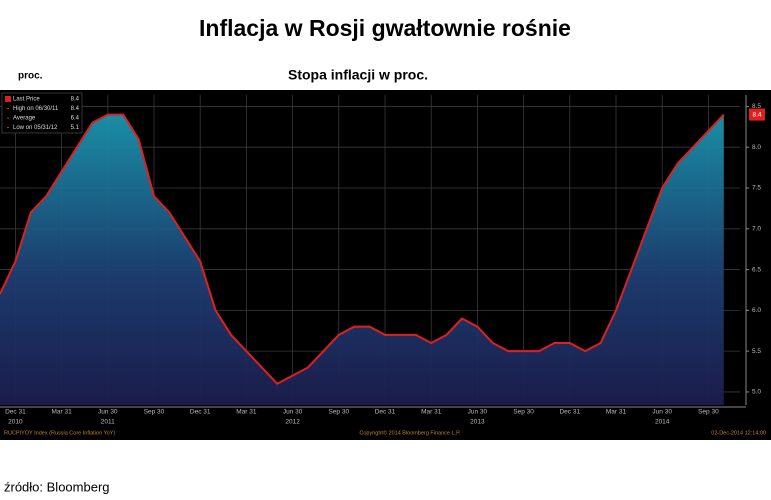 The width and height of the screenshot is (771, 500). I want to click on y-tick-label: 6.0, so click(756, 310).